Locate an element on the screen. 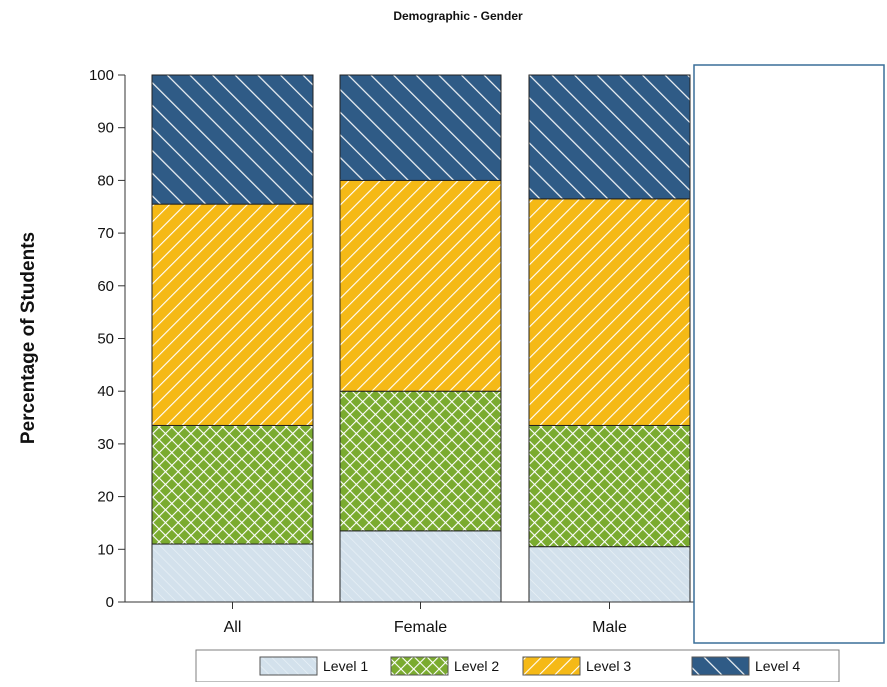  y-tick-label: 10 is located at coordinates (105, 549).